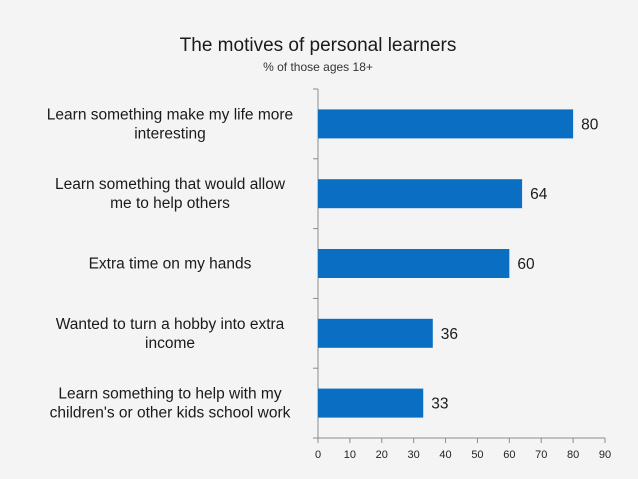 The width and height of the screenshot is (638, 479). I want to click on data-label: 64, so click(539, 194).